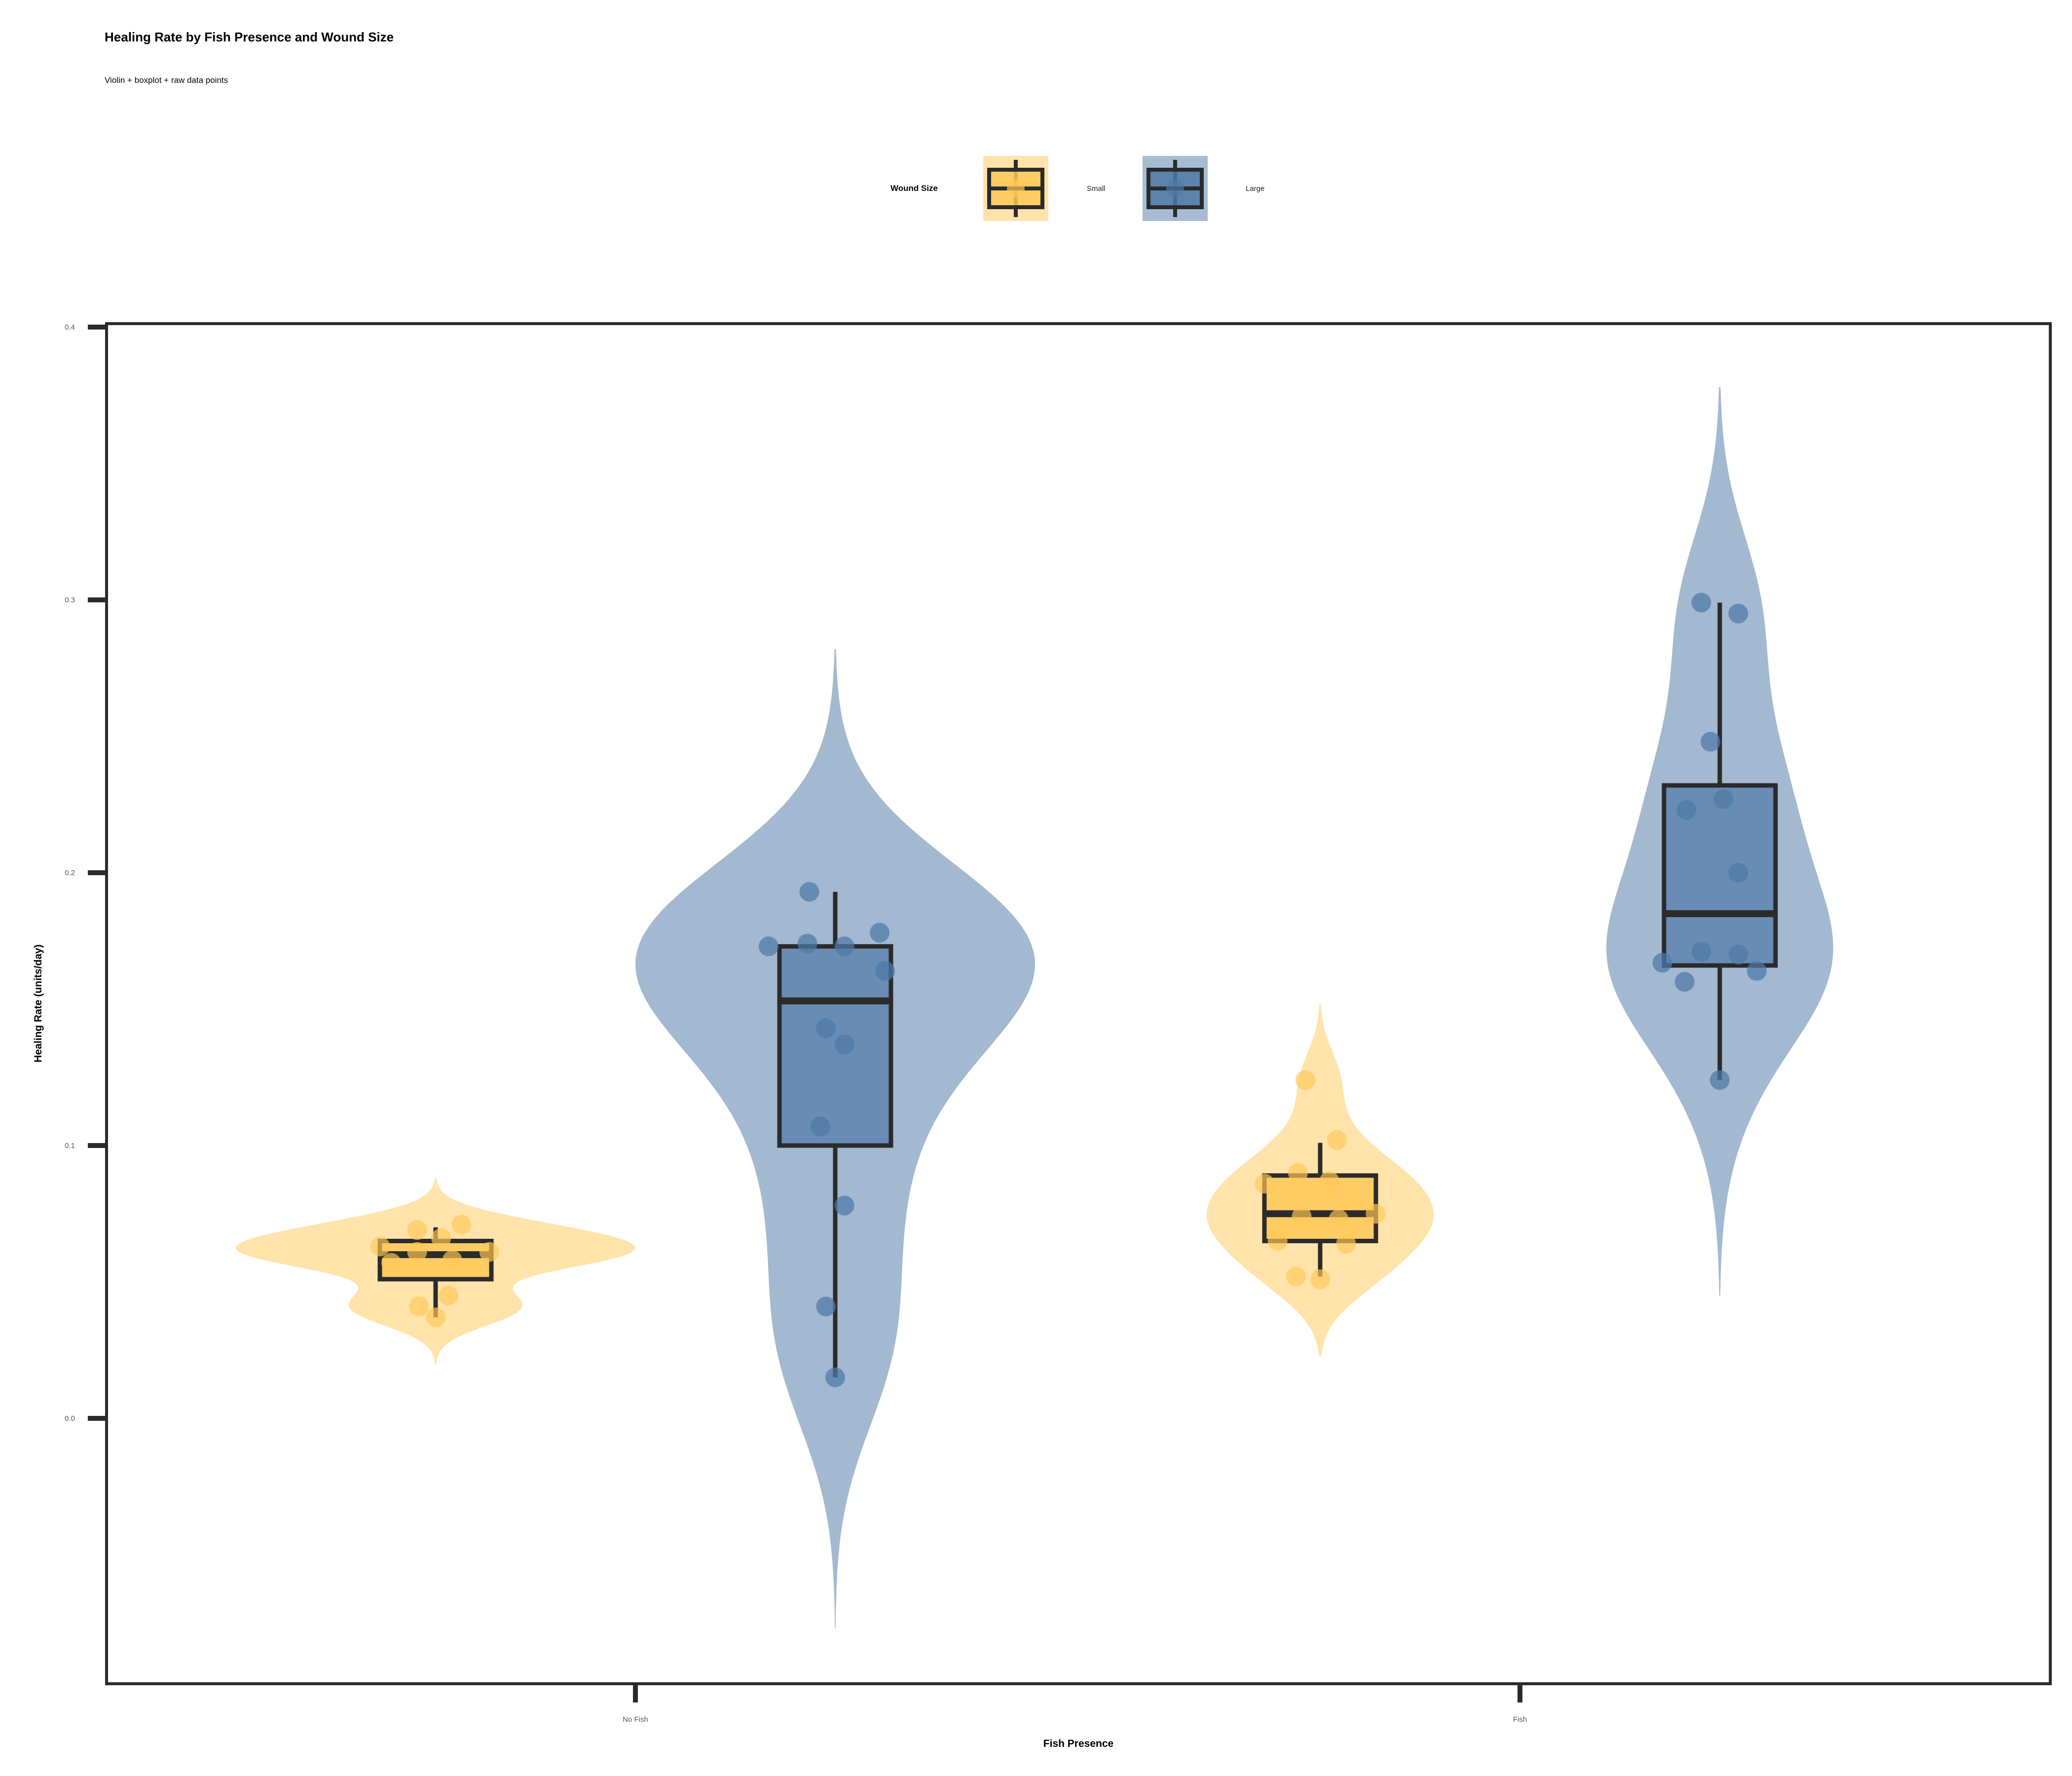 Image resolution: width=2072 pixels, height=1776 pixels. I want to click on legend: Wound Size Small Large, so click(1077, 189).